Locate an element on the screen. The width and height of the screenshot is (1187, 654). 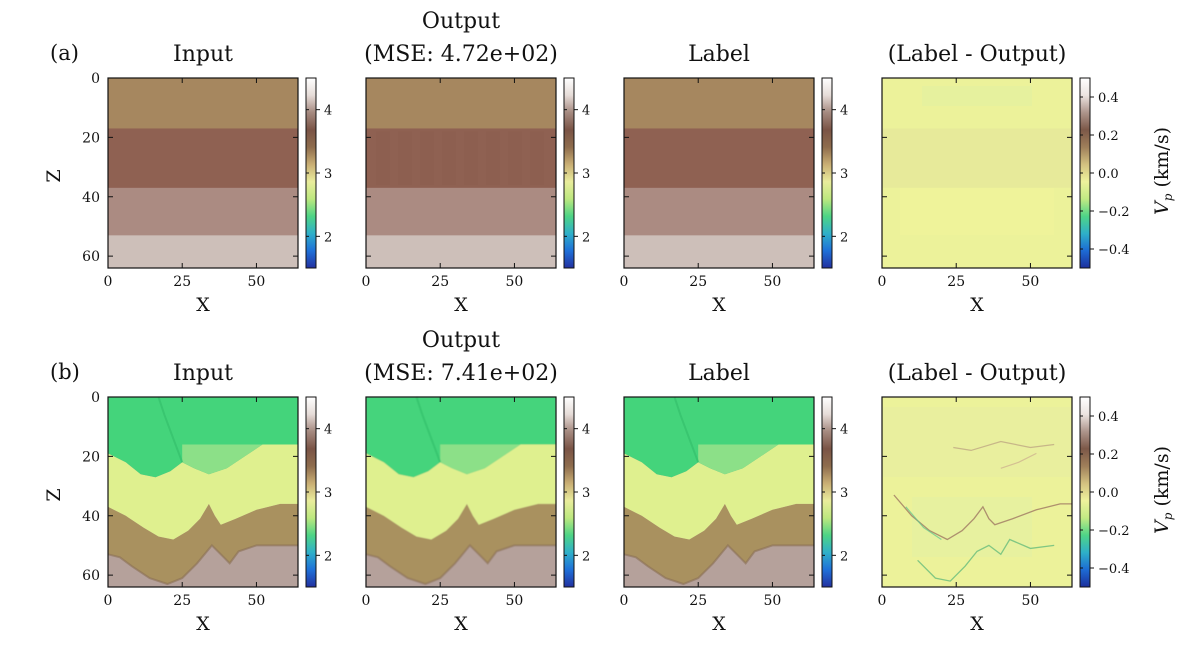
output-panel: Output (MSE: 7.41e+02) 0 25 50 X 2 3 4 is located at coordinates (476, 481).